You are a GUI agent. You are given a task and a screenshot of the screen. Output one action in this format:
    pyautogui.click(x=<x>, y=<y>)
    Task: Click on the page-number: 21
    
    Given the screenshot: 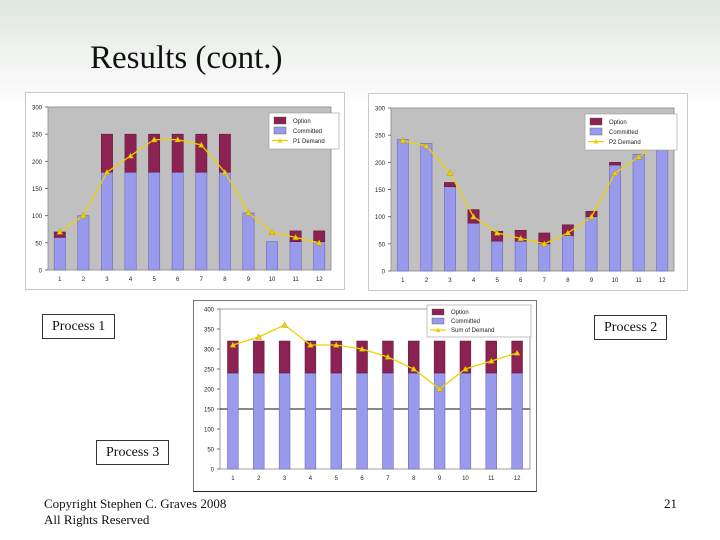 What is the action you would take?
    pyautogui.click(x=670, y=503)
    